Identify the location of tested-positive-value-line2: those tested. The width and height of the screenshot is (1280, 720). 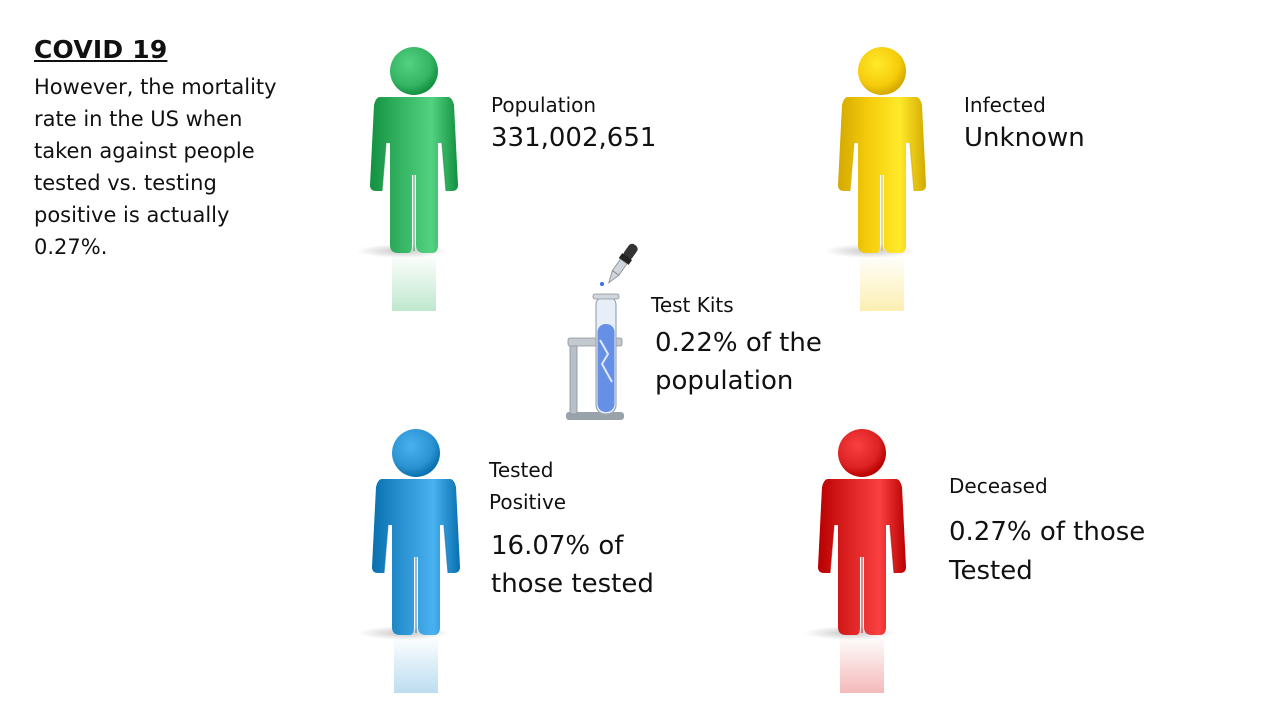
(572, 584).